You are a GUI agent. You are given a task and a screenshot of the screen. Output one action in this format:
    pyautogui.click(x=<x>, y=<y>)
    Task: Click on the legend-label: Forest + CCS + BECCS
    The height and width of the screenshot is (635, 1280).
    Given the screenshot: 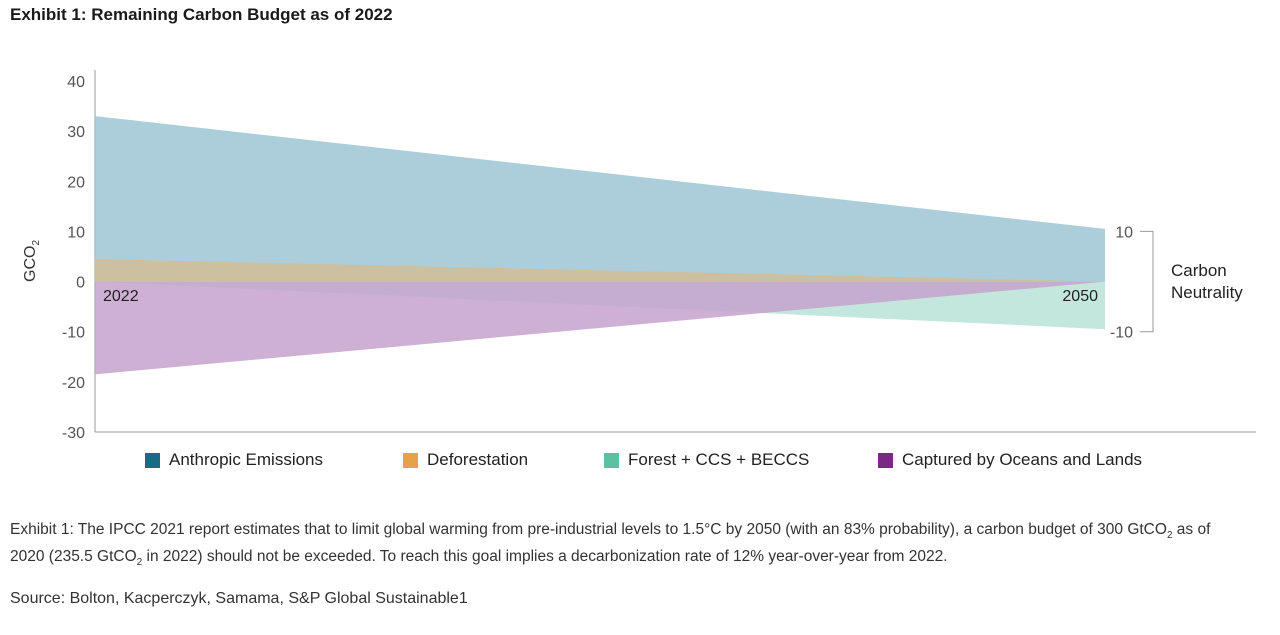 What is the action you would take?
    pyautogui.click(x=719, y=459)
    